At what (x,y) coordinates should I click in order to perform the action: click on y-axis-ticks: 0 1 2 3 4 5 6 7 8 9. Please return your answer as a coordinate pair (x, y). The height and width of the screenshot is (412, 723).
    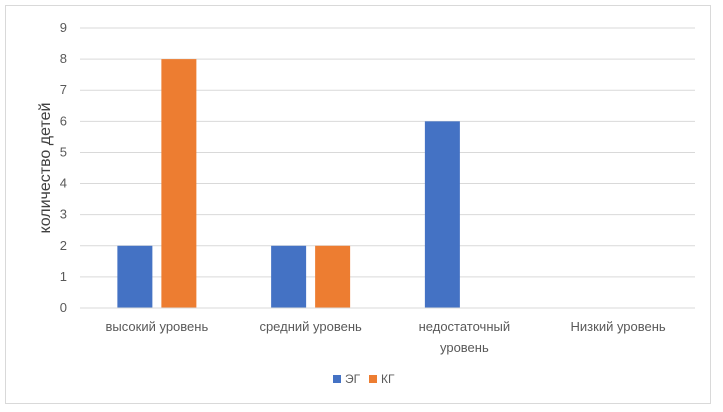
    Looking at the image, I should click on (63, 167).